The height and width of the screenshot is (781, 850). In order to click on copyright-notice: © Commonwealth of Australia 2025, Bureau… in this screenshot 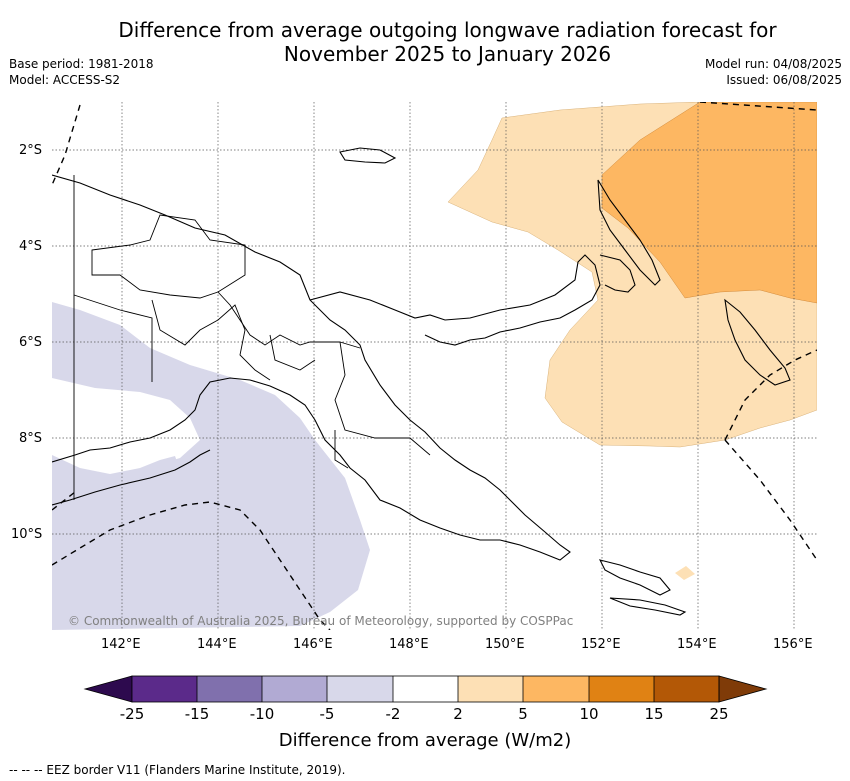, I will do `click(321, 621)`.